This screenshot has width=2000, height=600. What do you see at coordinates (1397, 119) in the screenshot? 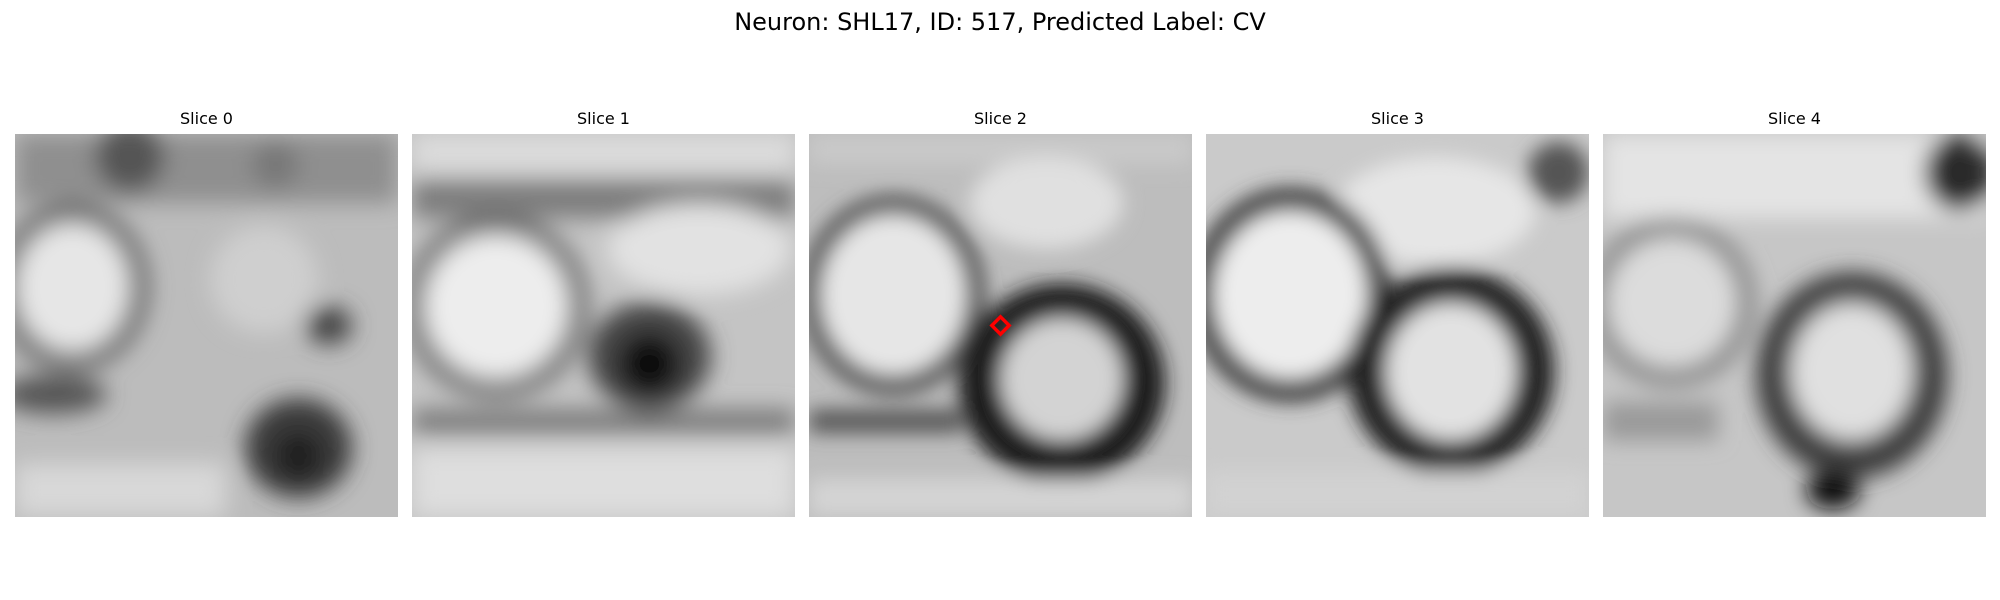
I see `slice-3-title: Slice 3` at bounding box center [1397, 119].